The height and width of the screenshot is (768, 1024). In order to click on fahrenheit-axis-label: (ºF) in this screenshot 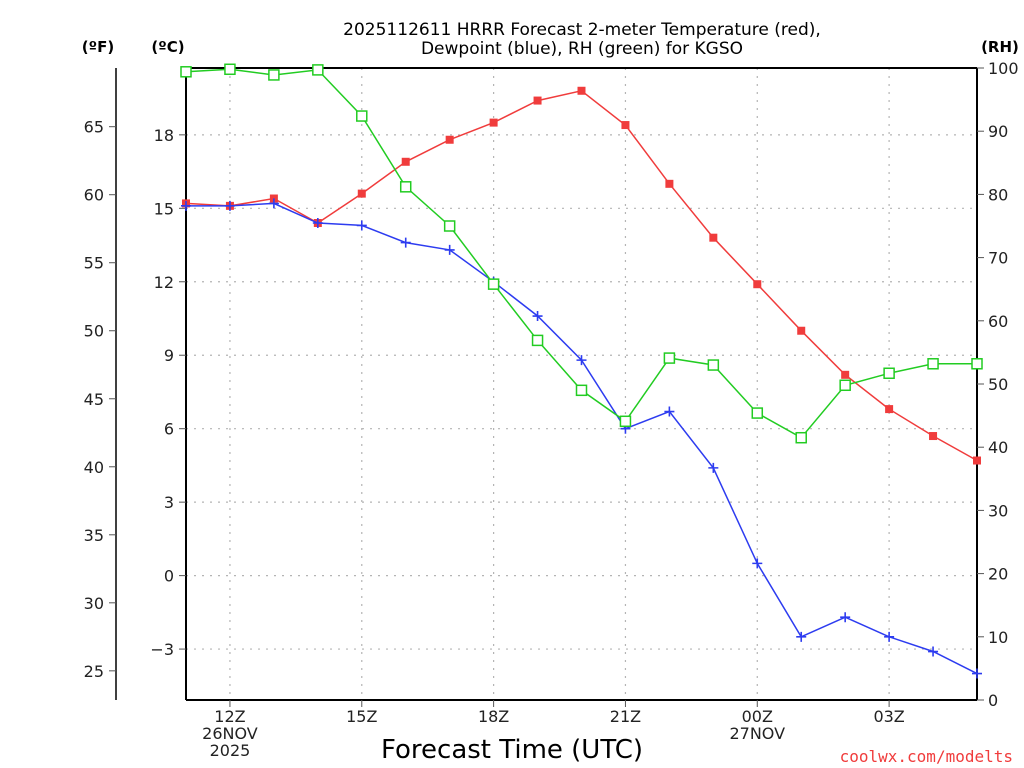, I will do `click(98, 47)`.